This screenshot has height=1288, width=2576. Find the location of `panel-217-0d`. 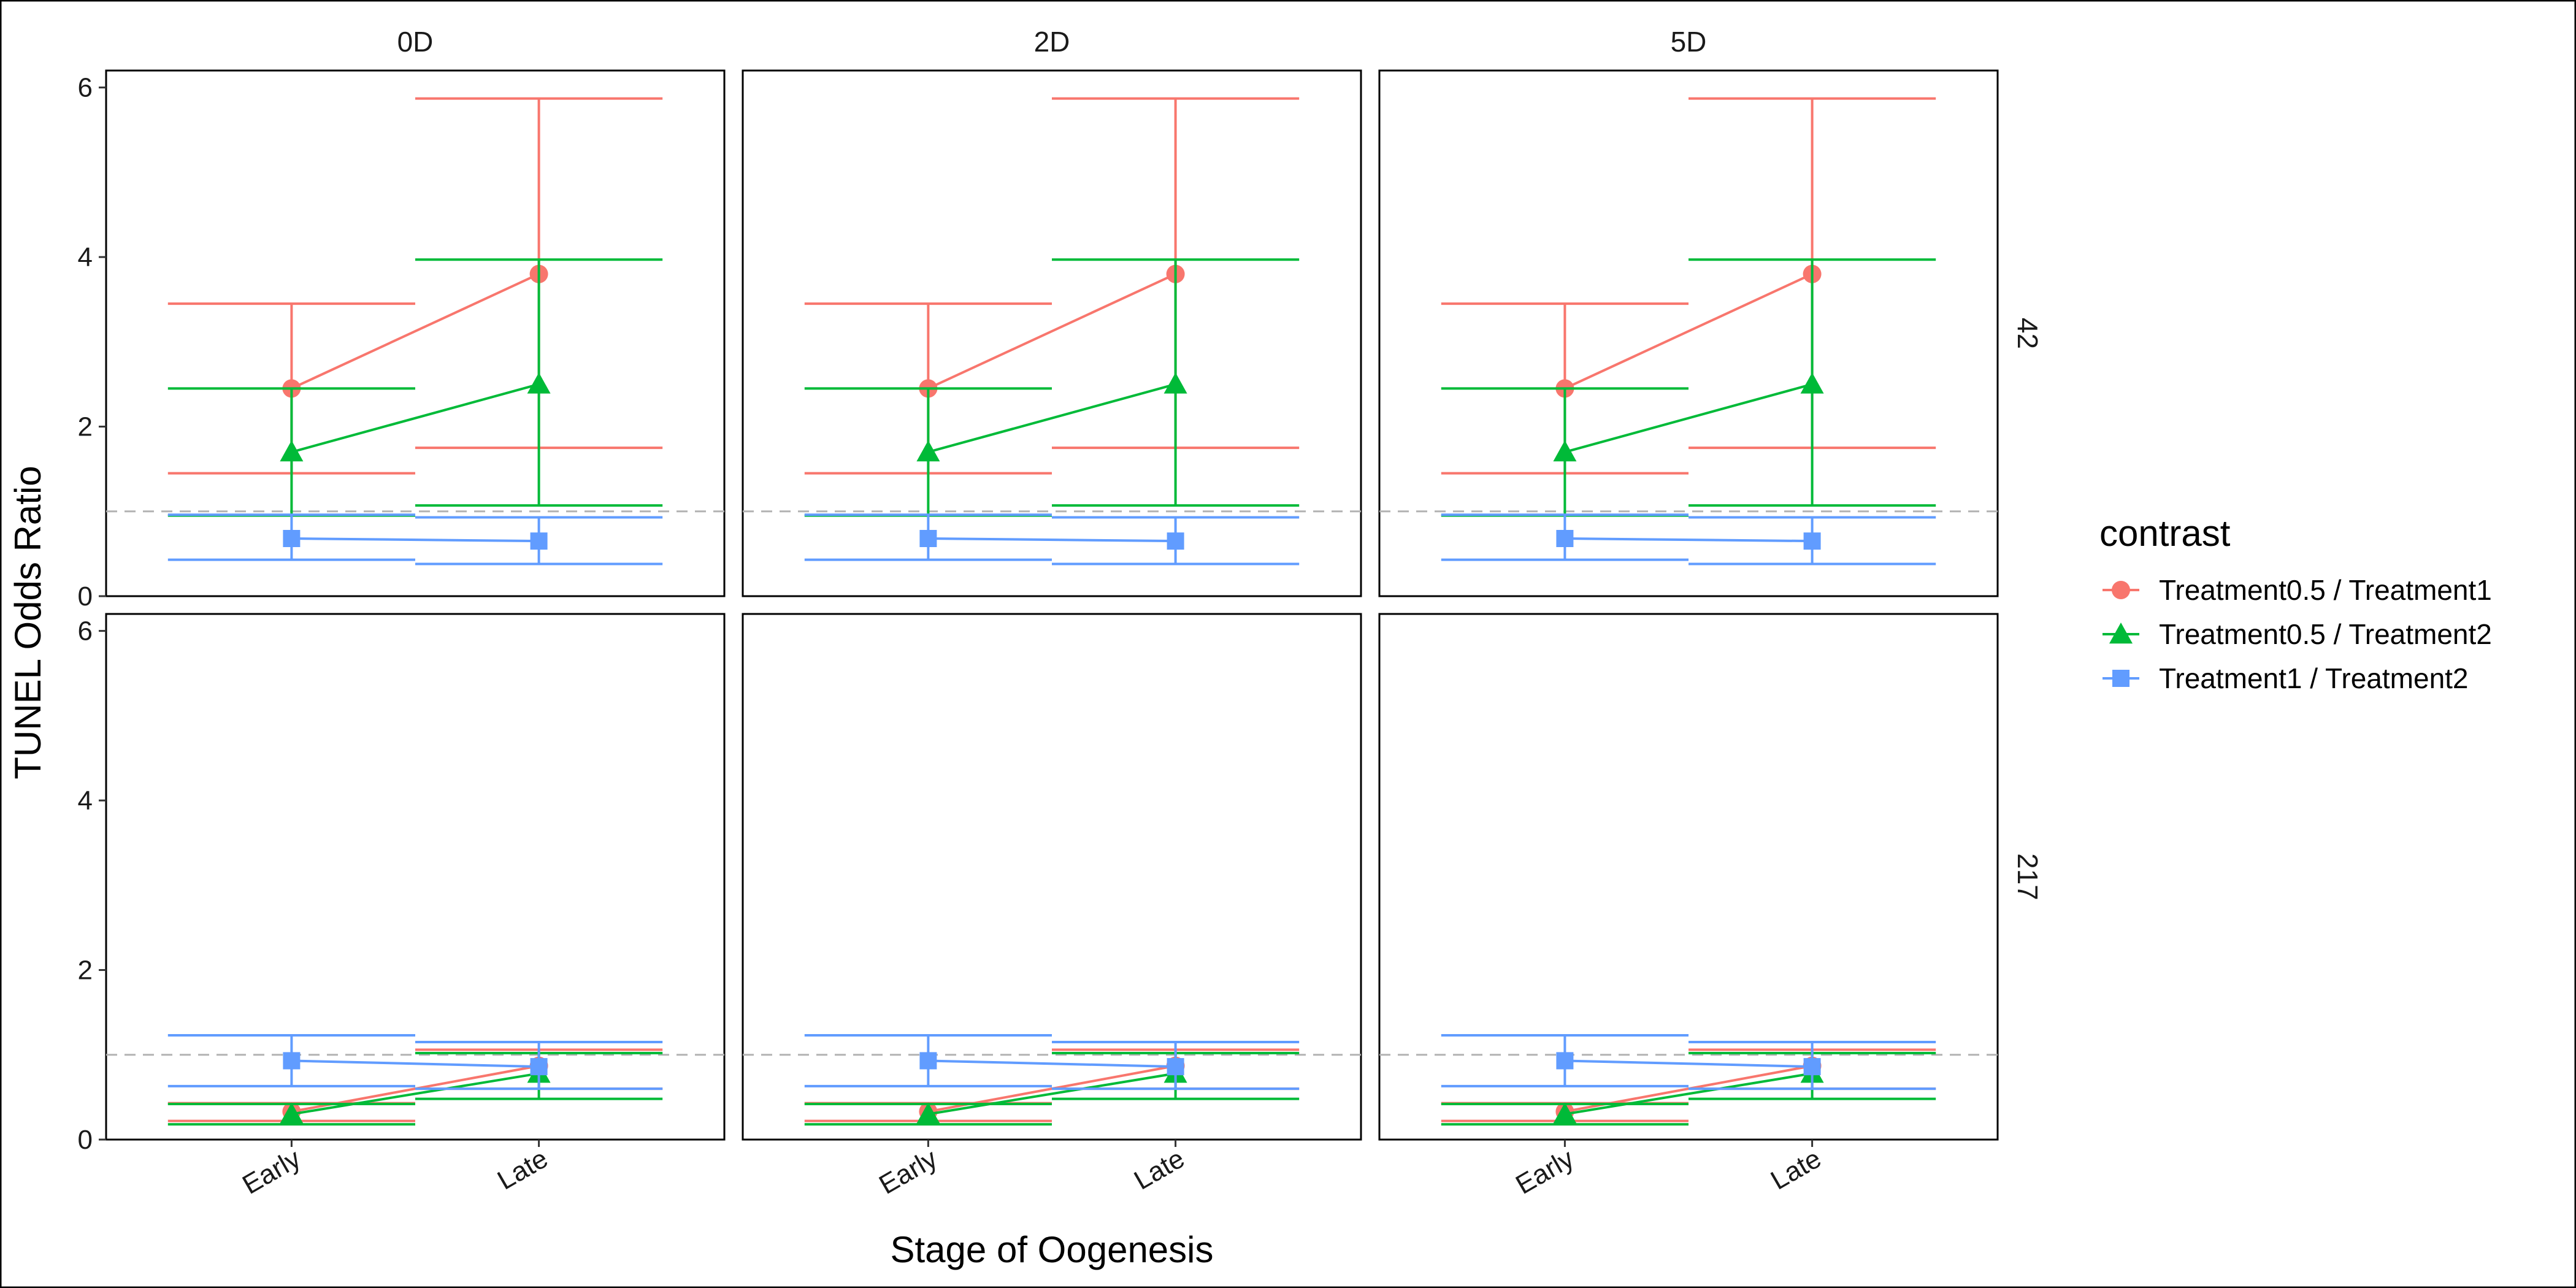

panel-217-0d is located at coordinates (415, 877).